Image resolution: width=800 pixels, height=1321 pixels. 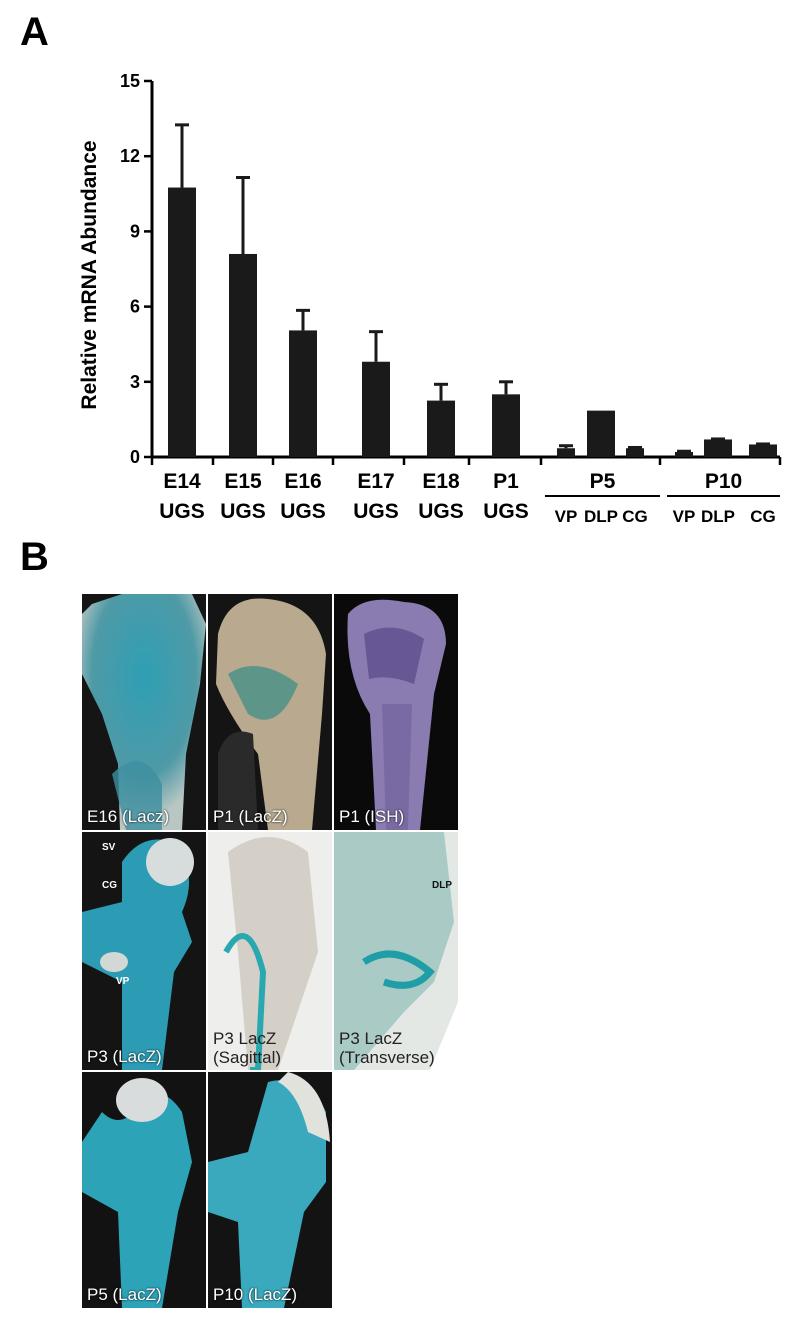 I want to click on image-p5-lacz: P5 (LacZ), so click(x=144, y=1190).